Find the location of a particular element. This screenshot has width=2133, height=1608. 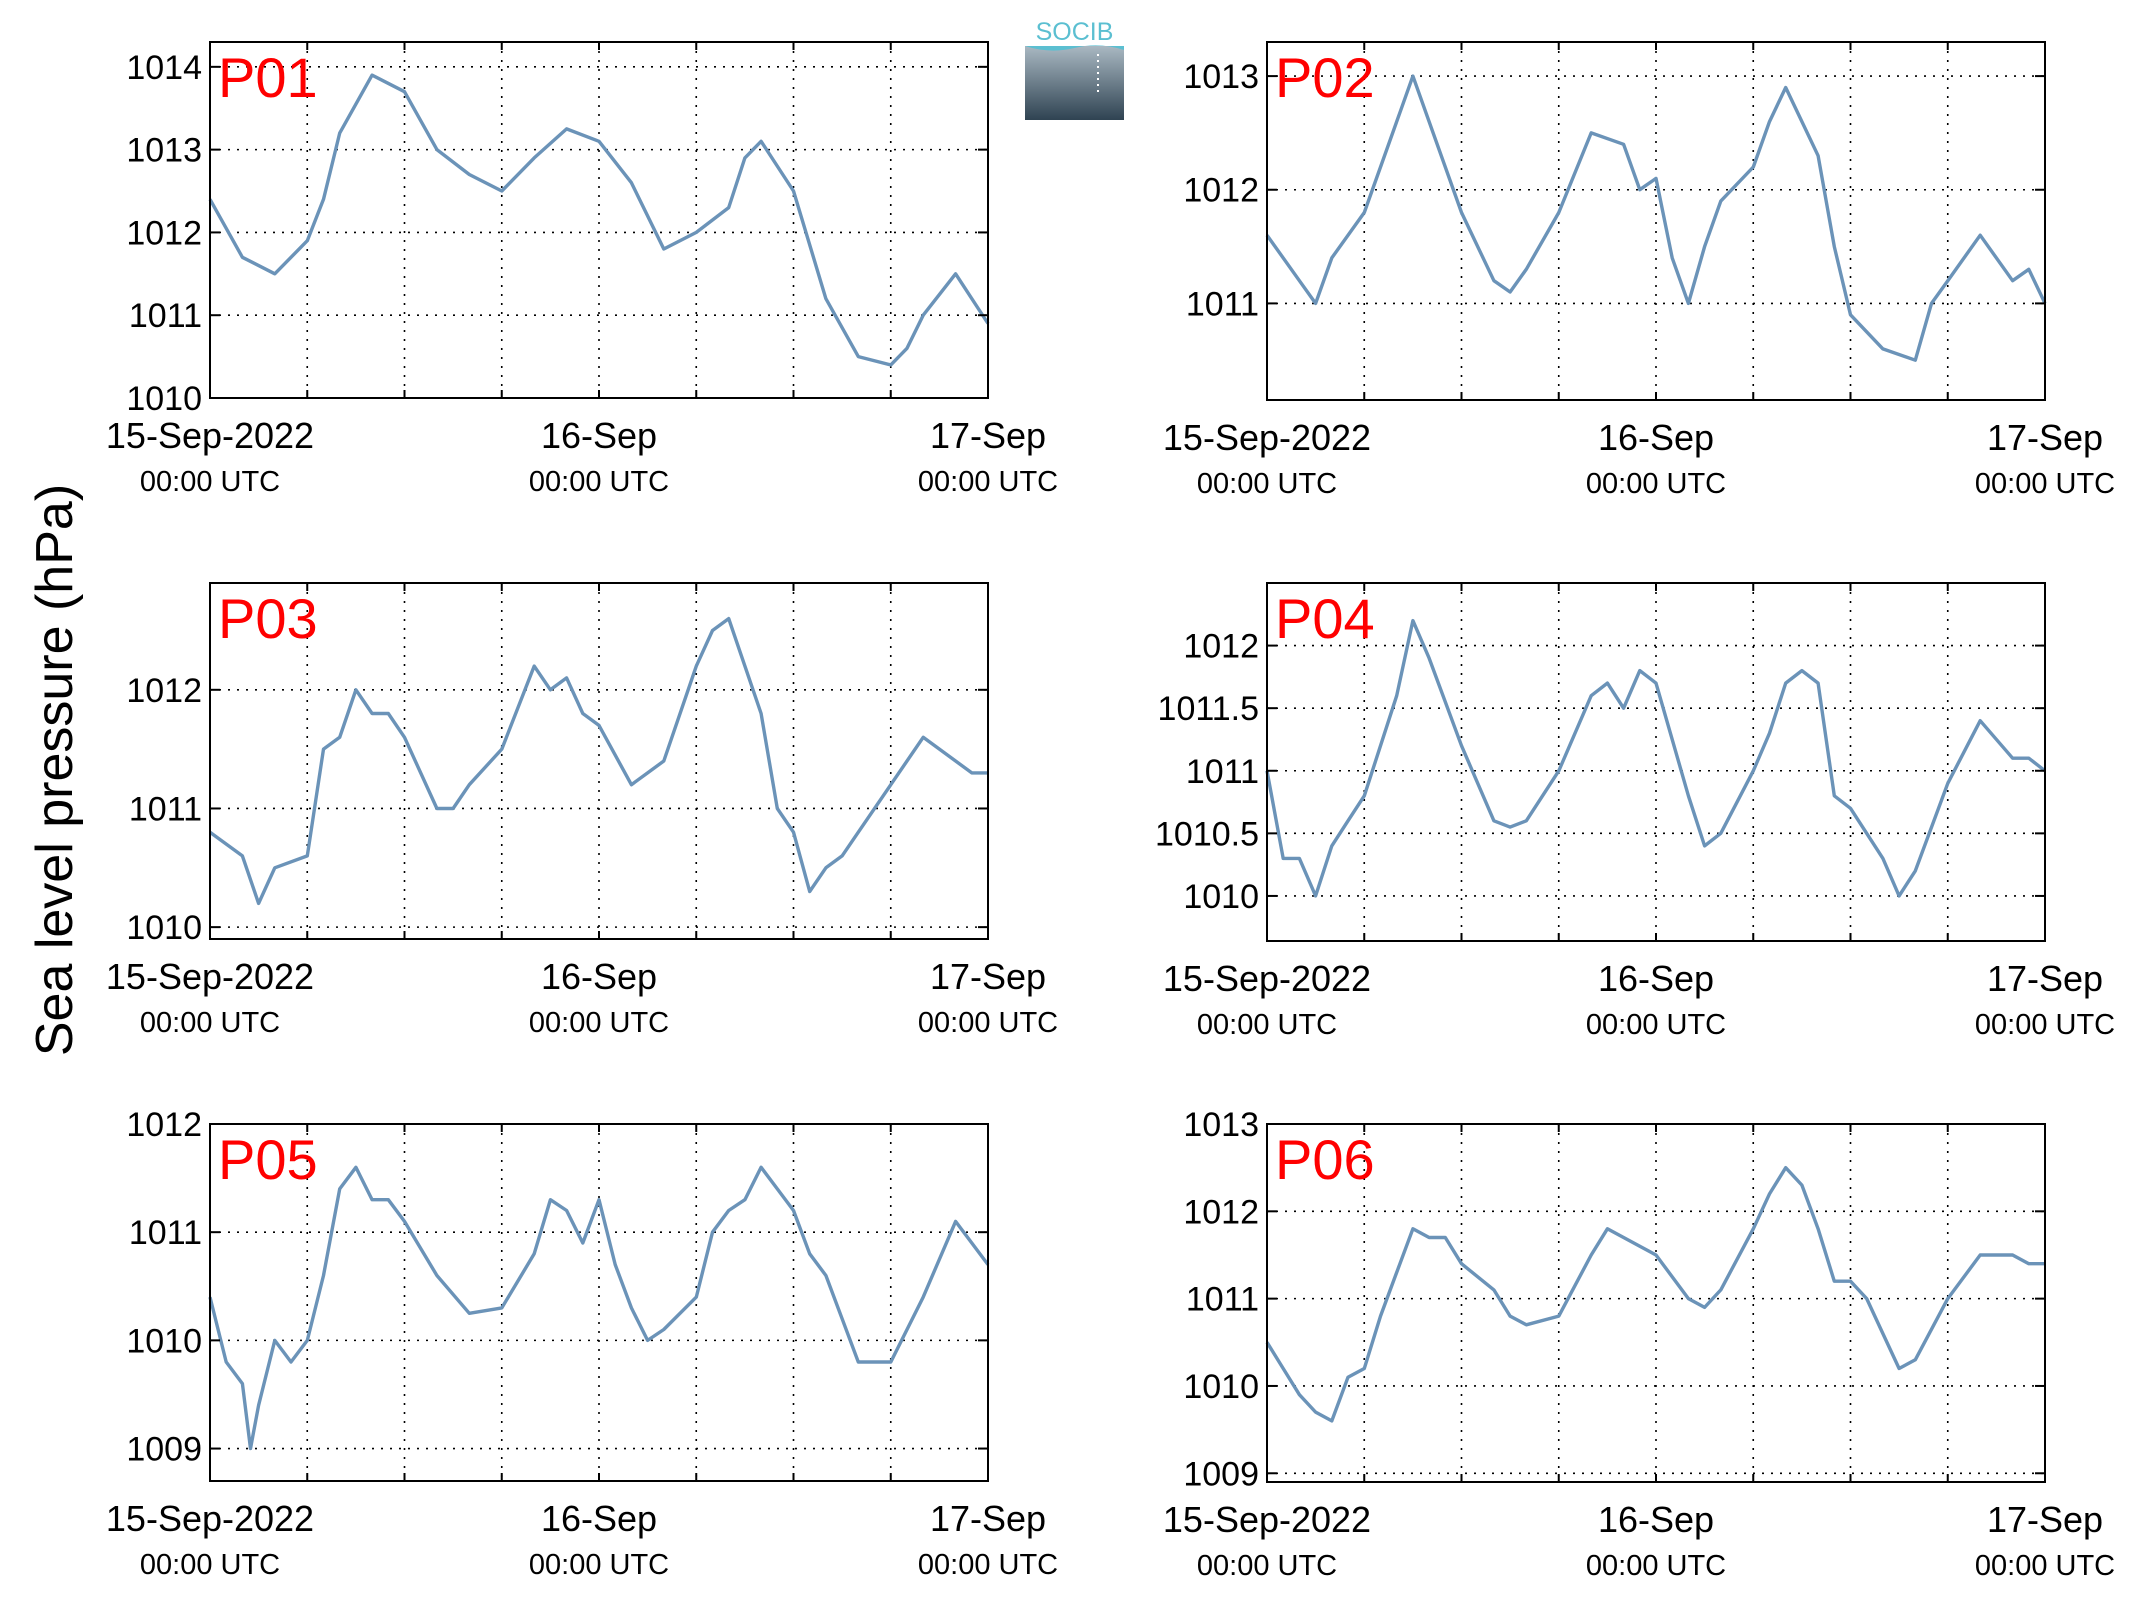

panel-title: P05 is located at coordinates (268, 1159).